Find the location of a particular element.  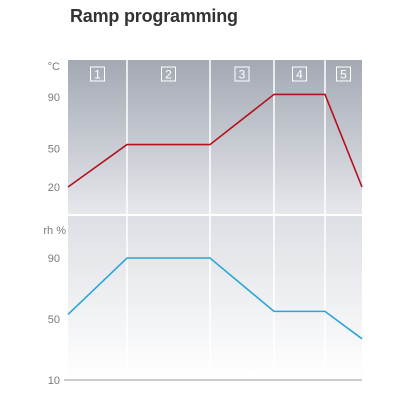

temperature-unit-label: °C is located at coordinates (54, 67).